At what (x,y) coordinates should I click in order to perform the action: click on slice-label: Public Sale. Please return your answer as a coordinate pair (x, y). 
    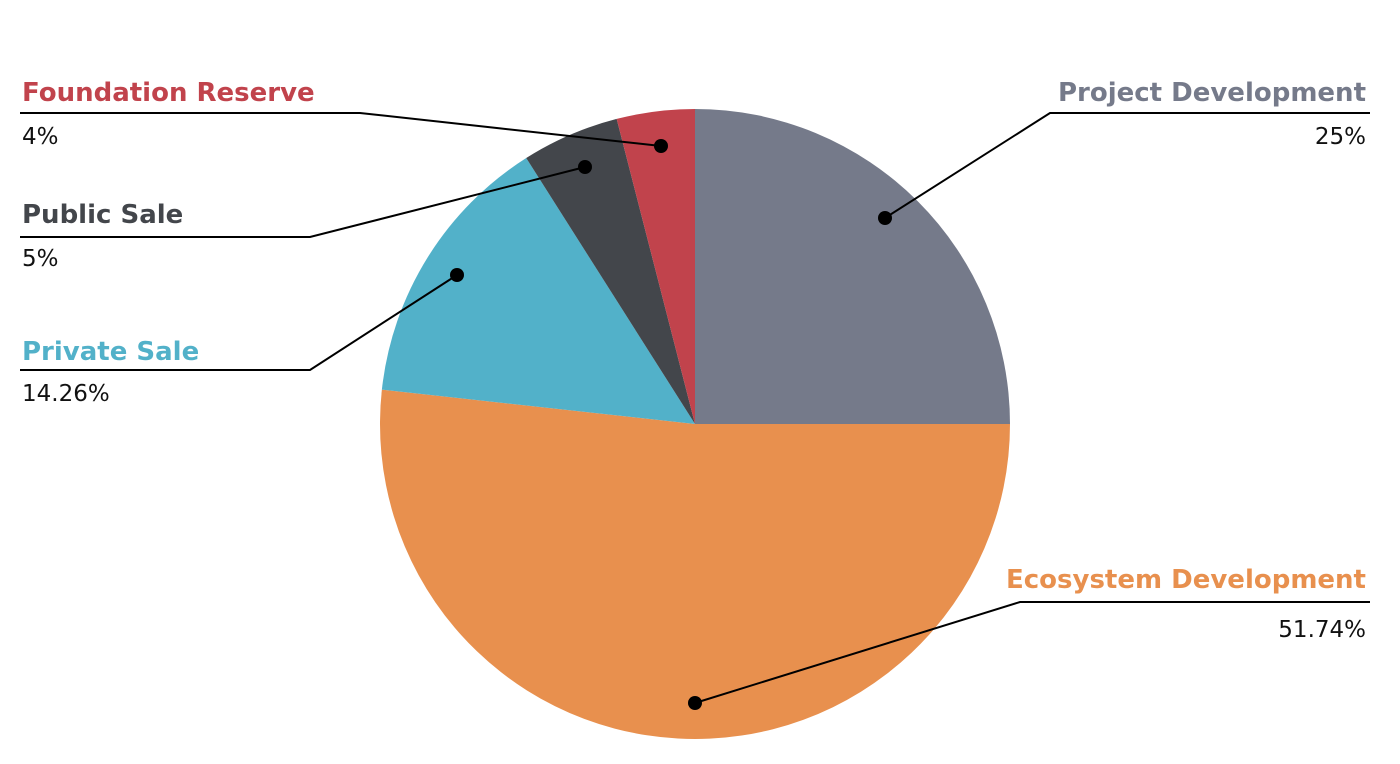
    Looking at the image, I should click on (102, 215).